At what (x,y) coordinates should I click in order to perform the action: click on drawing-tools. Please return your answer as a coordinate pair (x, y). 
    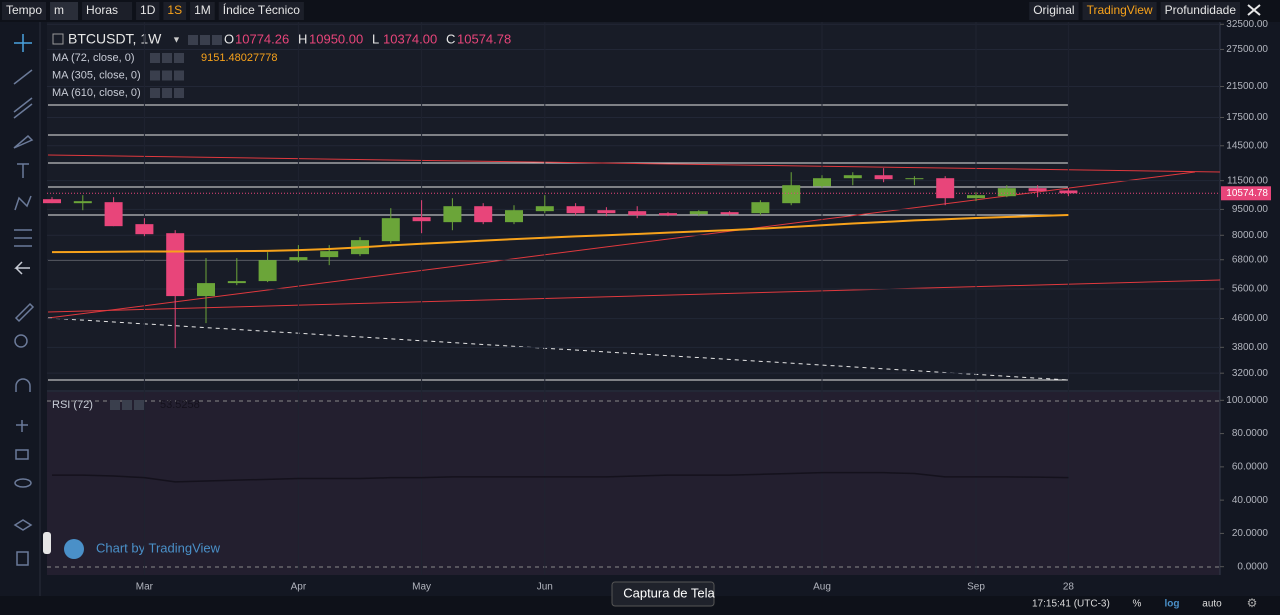
    Looking at the image, I should click on (24, 300).